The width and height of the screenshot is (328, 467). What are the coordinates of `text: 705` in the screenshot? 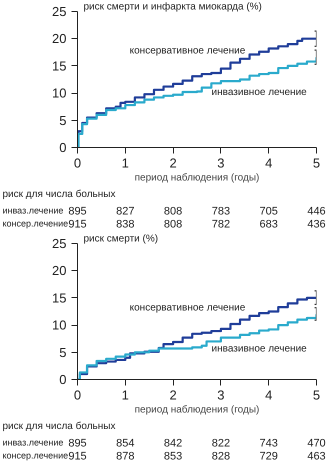 It's located at (269, 212).